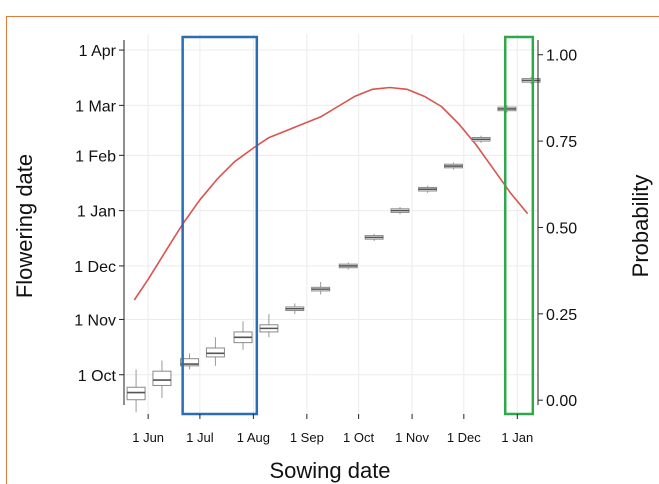  What do you see at coordinates (200, 437) in the screenshot?
I see `x-tick-label: 1 Jul` at bounding box center [200, 437].